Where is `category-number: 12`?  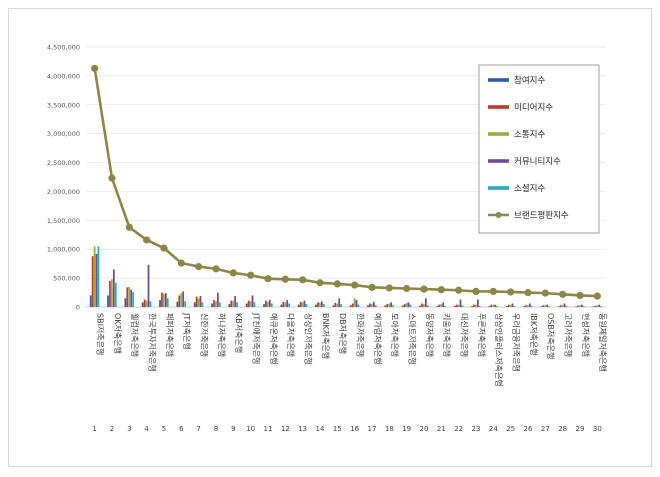 category-number: 12 is located at coordinates (285, 429).